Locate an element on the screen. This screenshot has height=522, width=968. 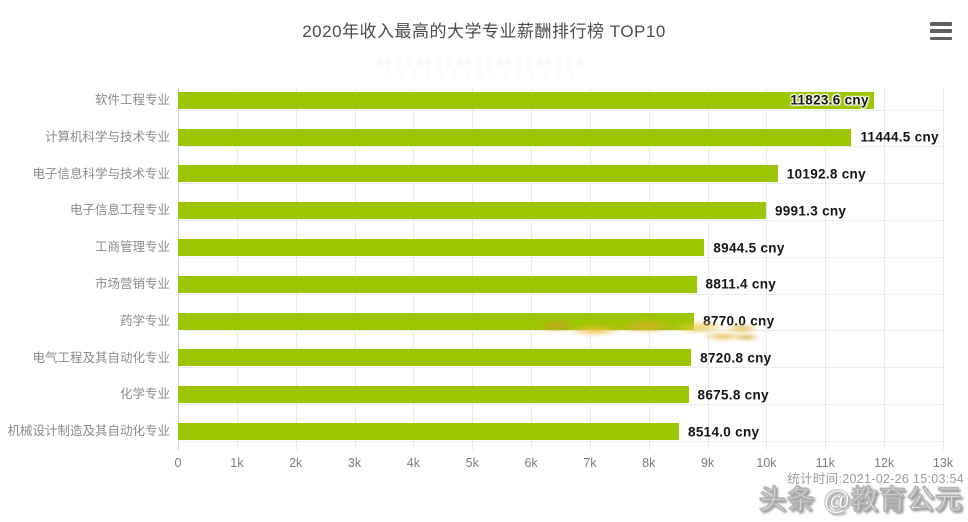
x-axis-labels: 0 1k 2k 3k 4k 5k 6k 7k 8k 9k 10k 11k 12k 13k is located at coordinates (564, 465).